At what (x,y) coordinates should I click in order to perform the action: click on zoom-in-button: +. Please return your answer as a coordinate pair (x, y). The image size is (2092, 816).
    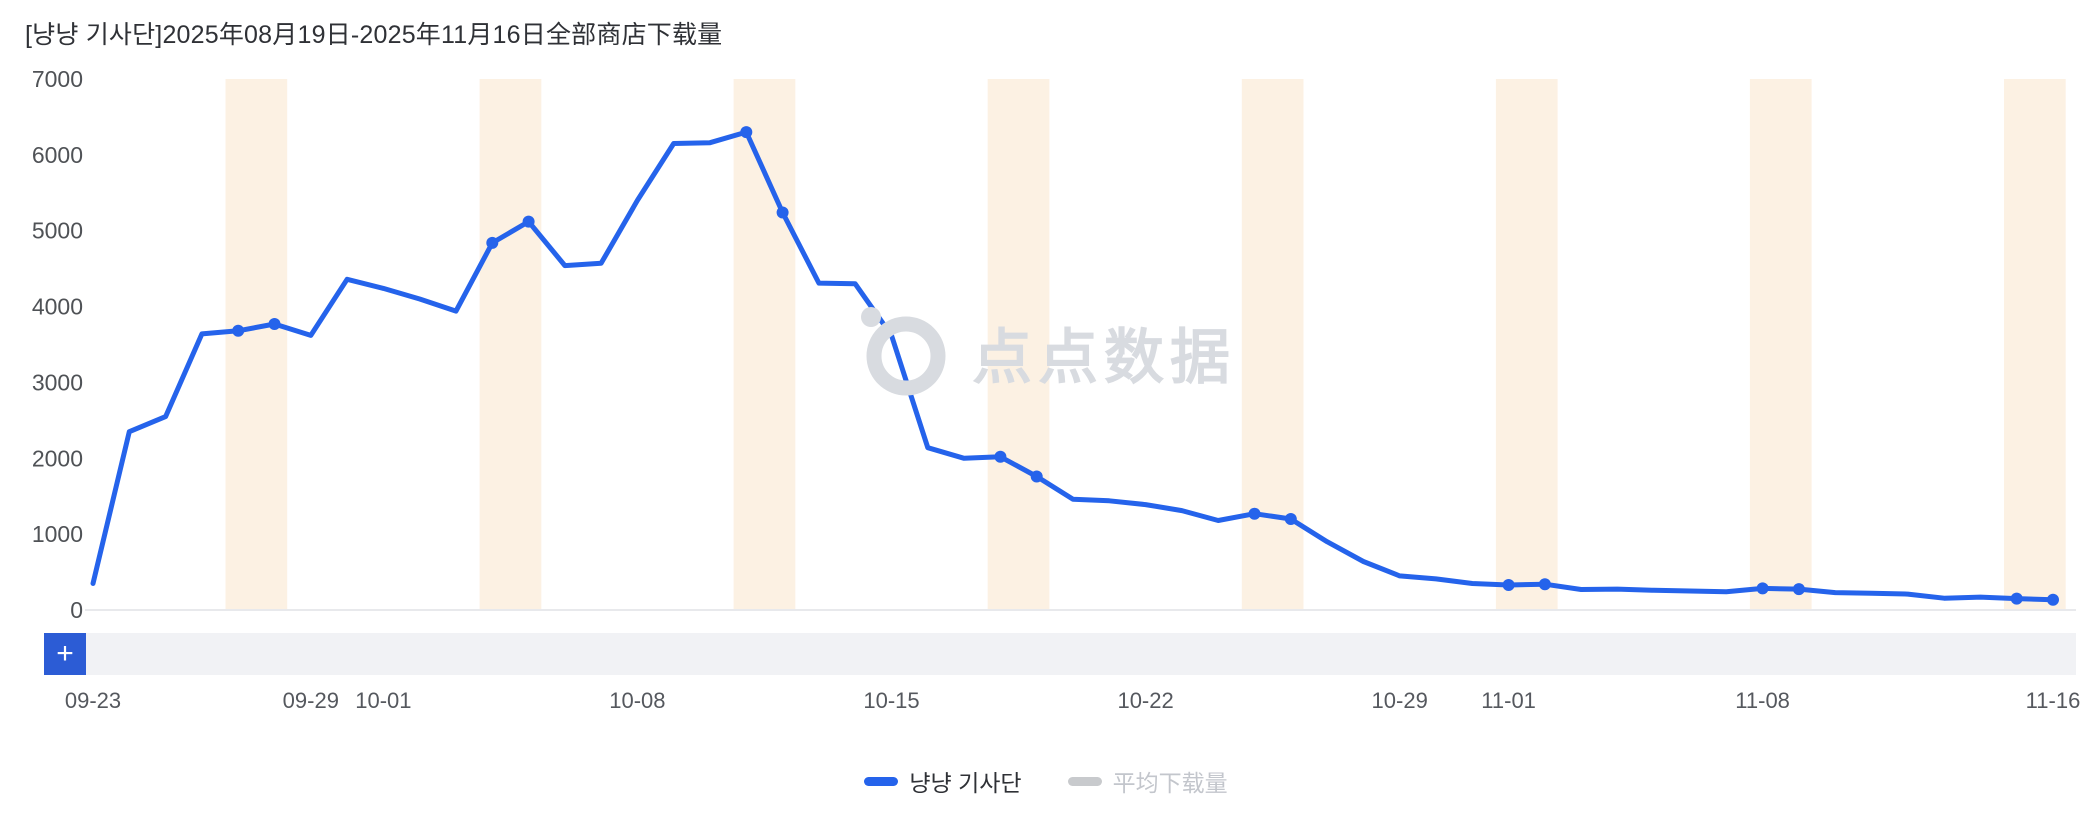
    Looking at the image, I should click on (65, 654).